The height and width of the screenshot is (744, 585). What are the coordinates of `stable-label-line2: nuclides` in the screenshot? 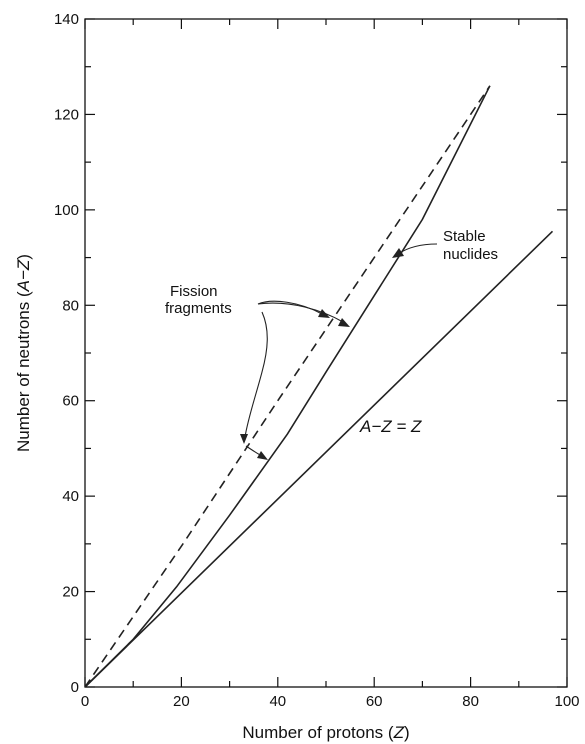 It's located at (470, 254).